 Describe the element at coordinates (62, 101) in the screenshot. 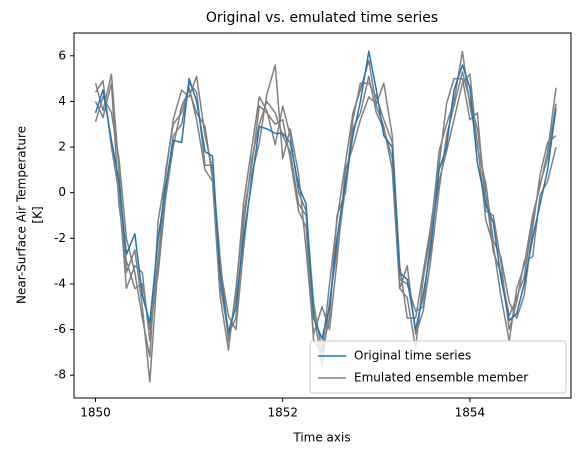

I see `y-tick-label: 4` at that location.